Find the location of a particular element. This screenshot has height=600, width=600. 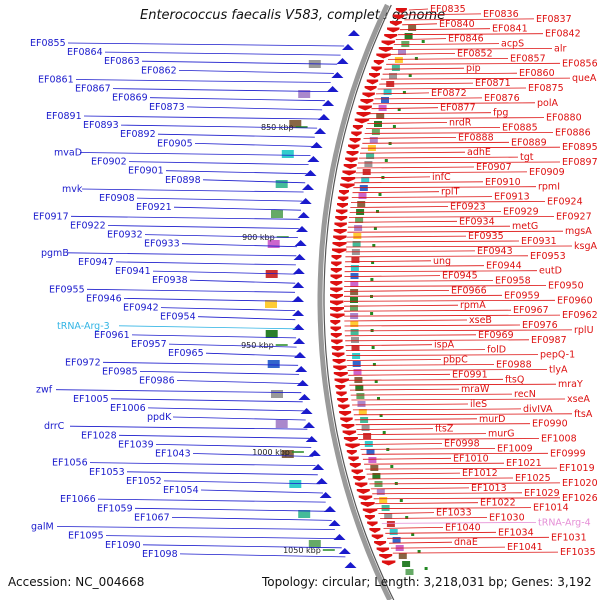

minus-gene-label: EF0855 is located at coordinates (48, 43).